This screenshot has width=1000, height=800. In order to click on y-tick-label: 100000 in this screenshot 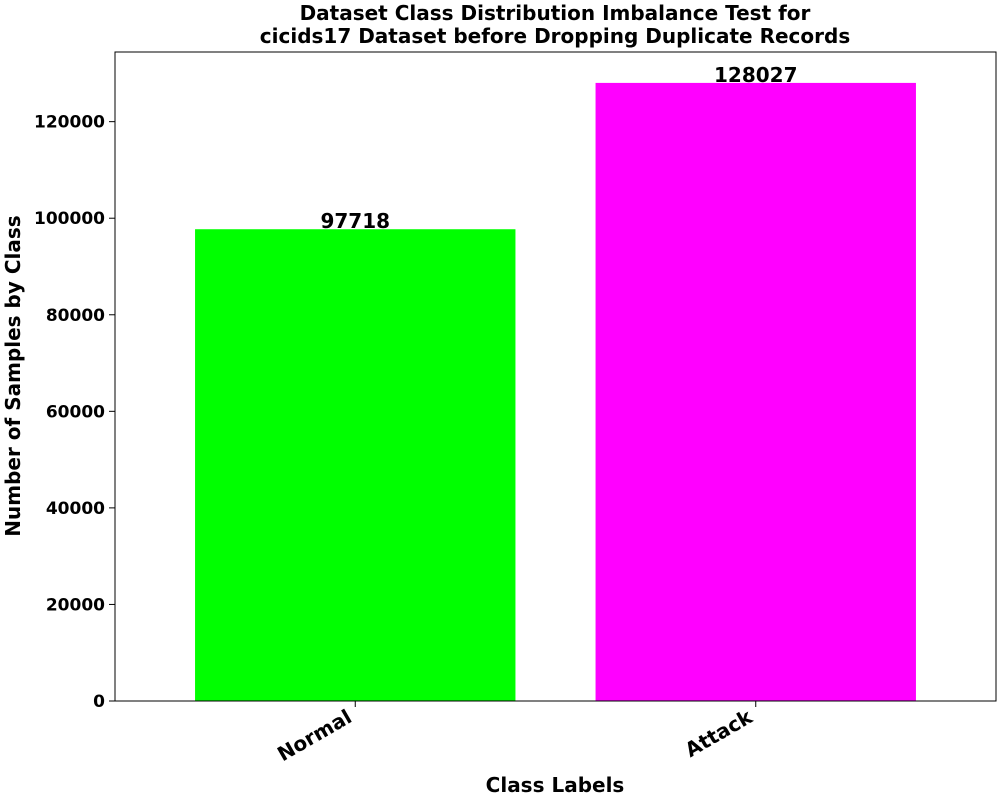, I will do `click(69, 219)`.